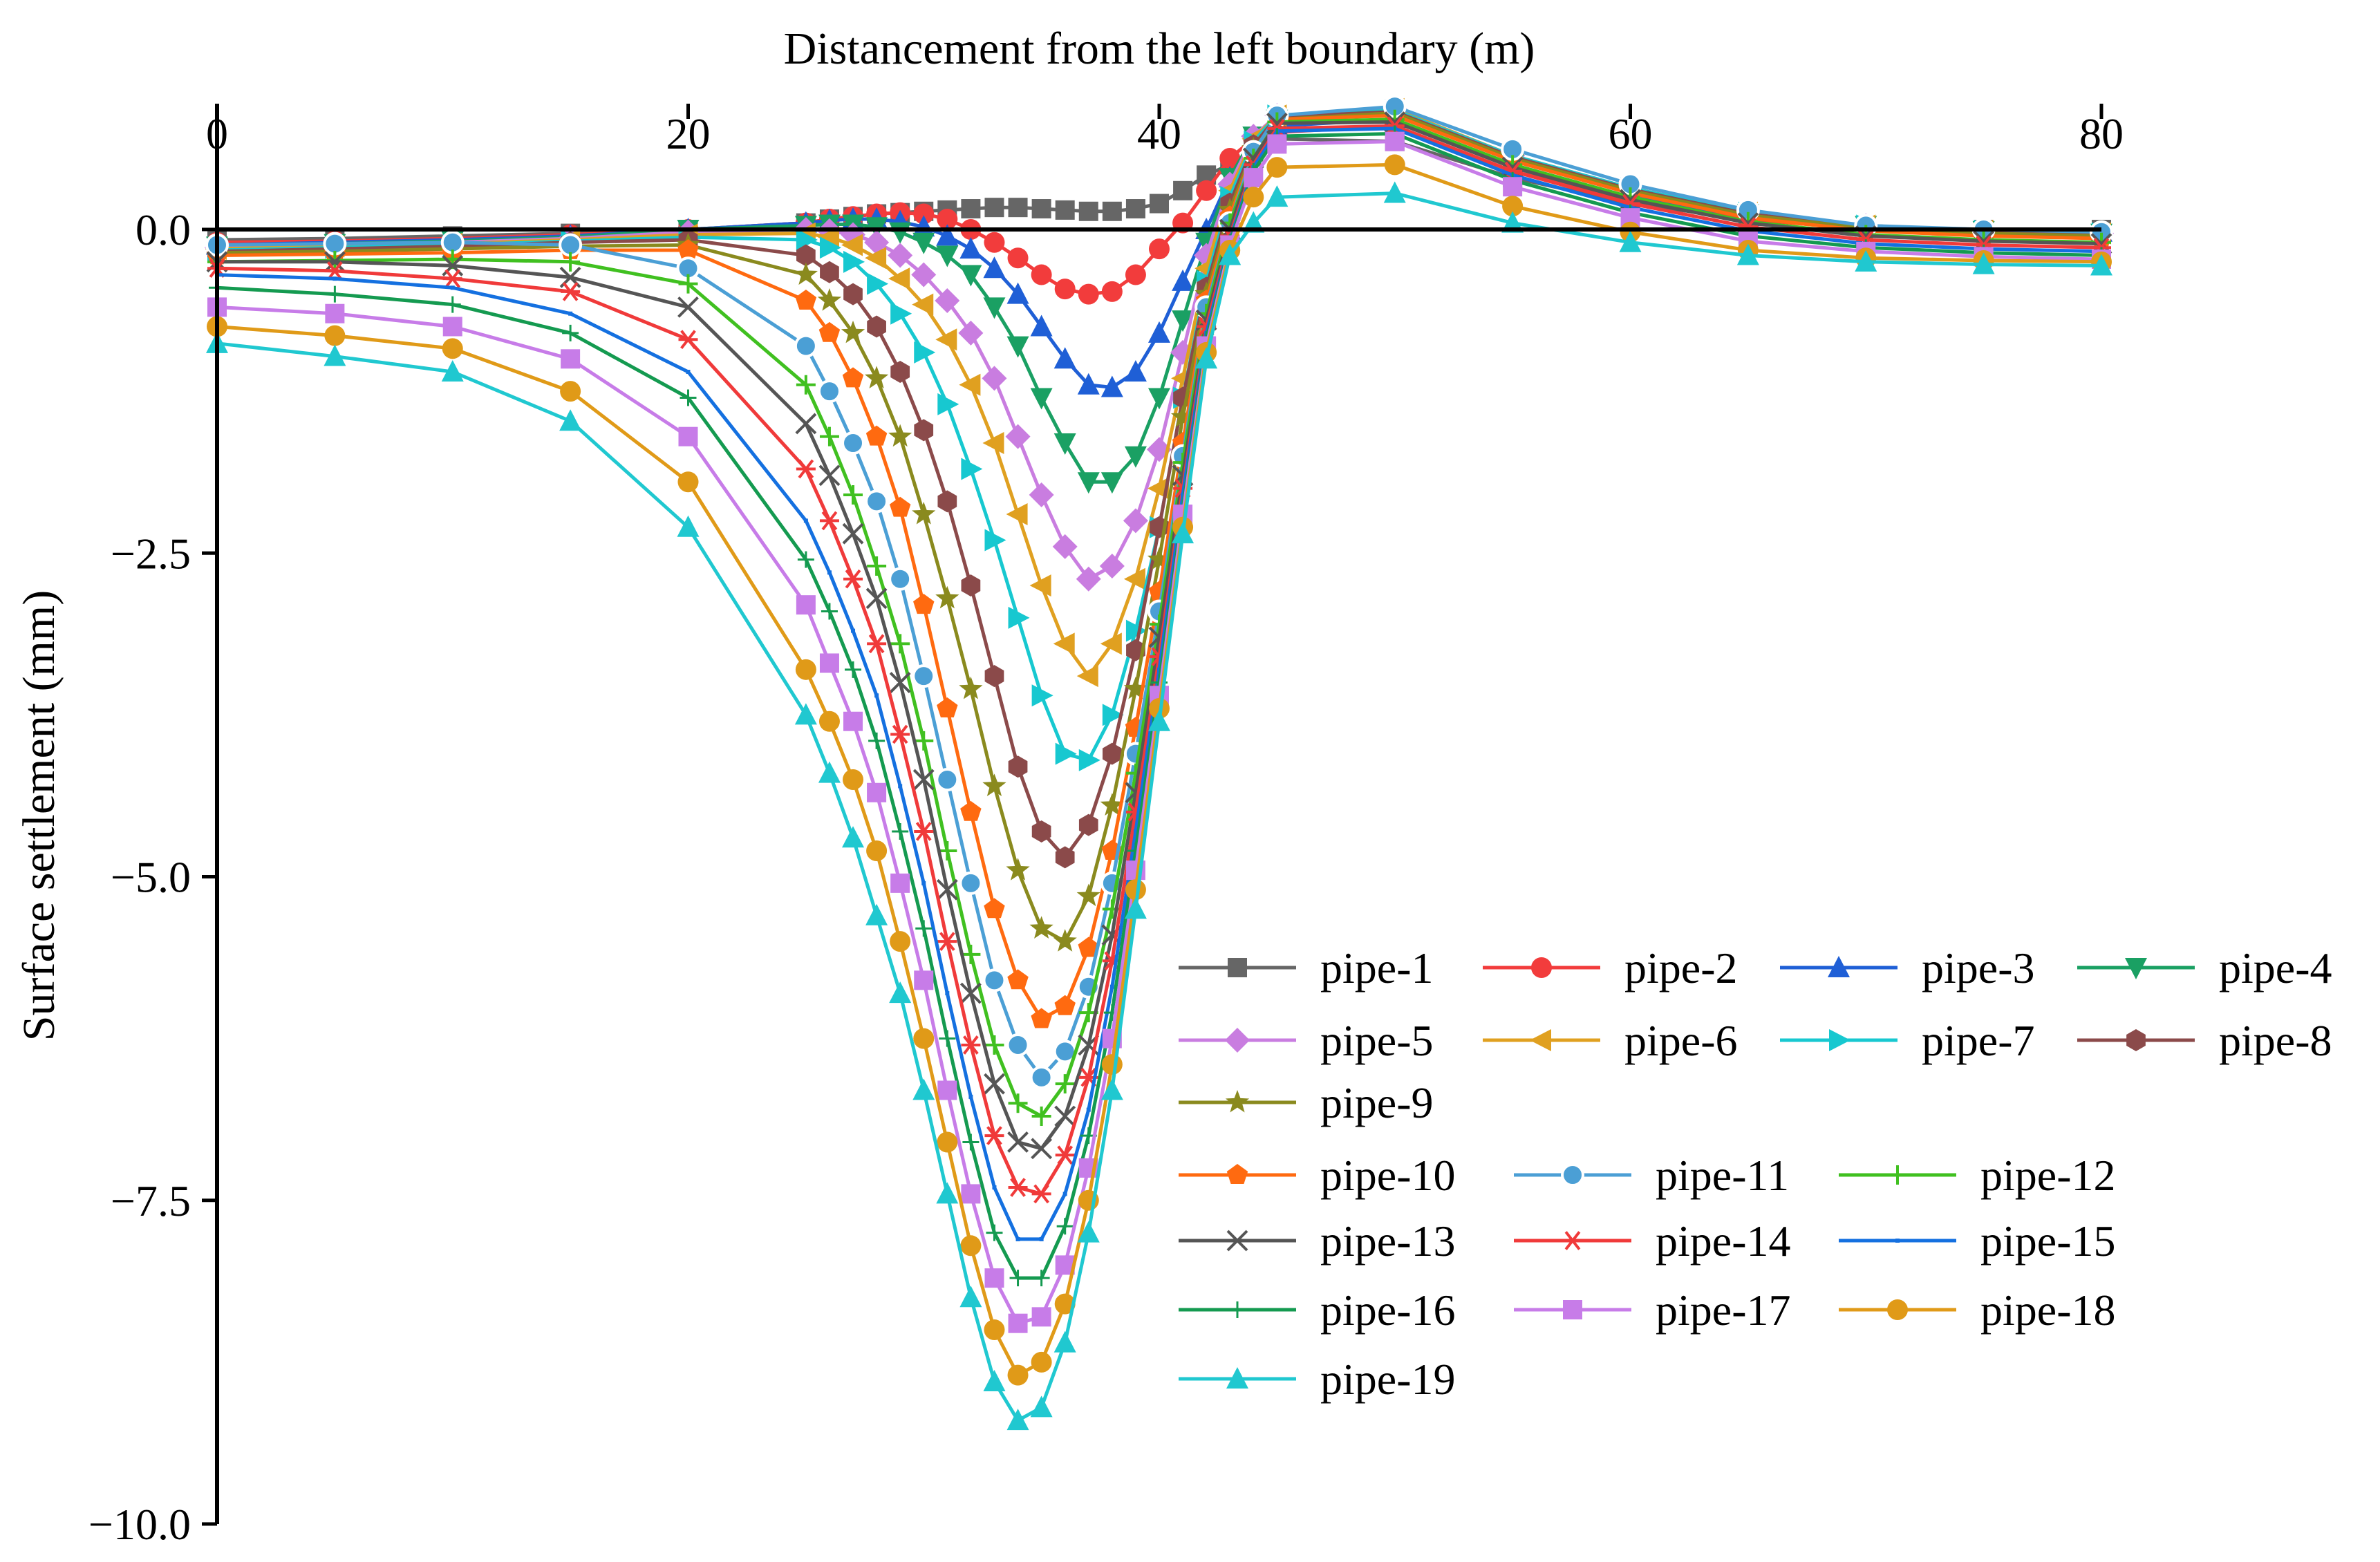 Image resolution: width=2380 pixels, height=1562 pixels. What do you see at coordinates (217, 134) in the screenshot?
I see `x-tick-label: 0` at bounding box center [217, 134].